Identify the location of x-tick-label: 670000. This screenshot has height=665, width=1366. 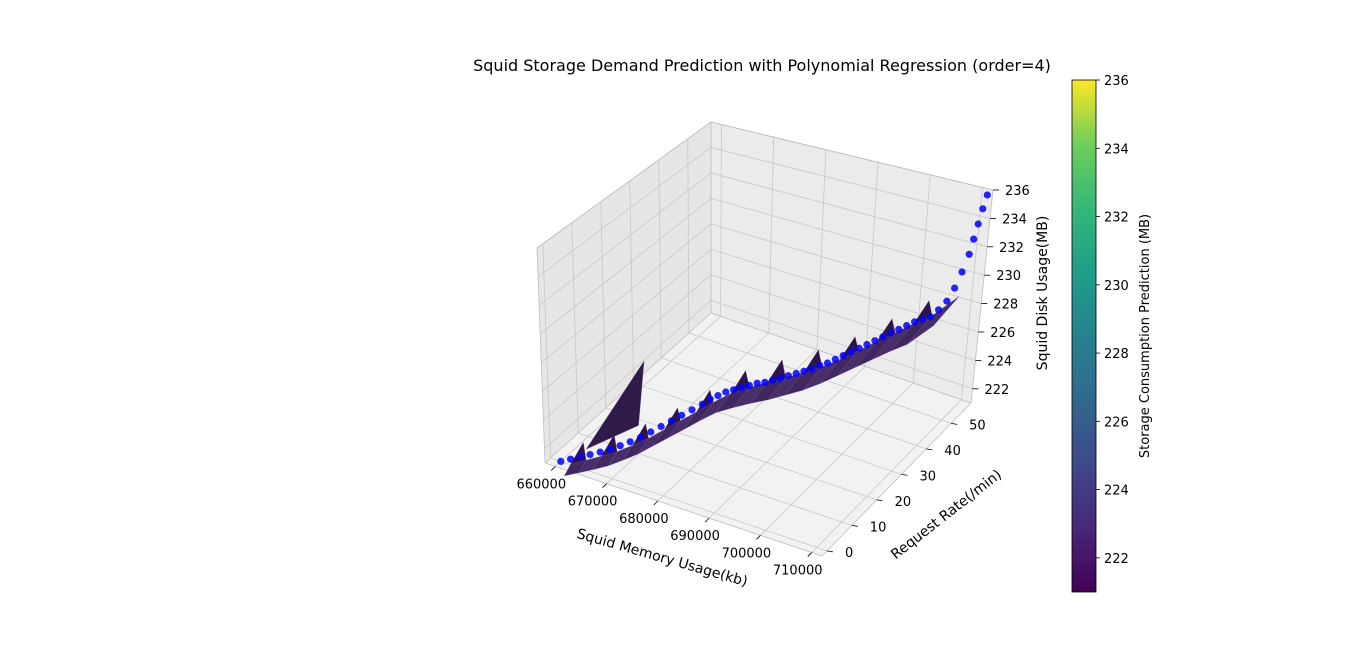
(593, 502).